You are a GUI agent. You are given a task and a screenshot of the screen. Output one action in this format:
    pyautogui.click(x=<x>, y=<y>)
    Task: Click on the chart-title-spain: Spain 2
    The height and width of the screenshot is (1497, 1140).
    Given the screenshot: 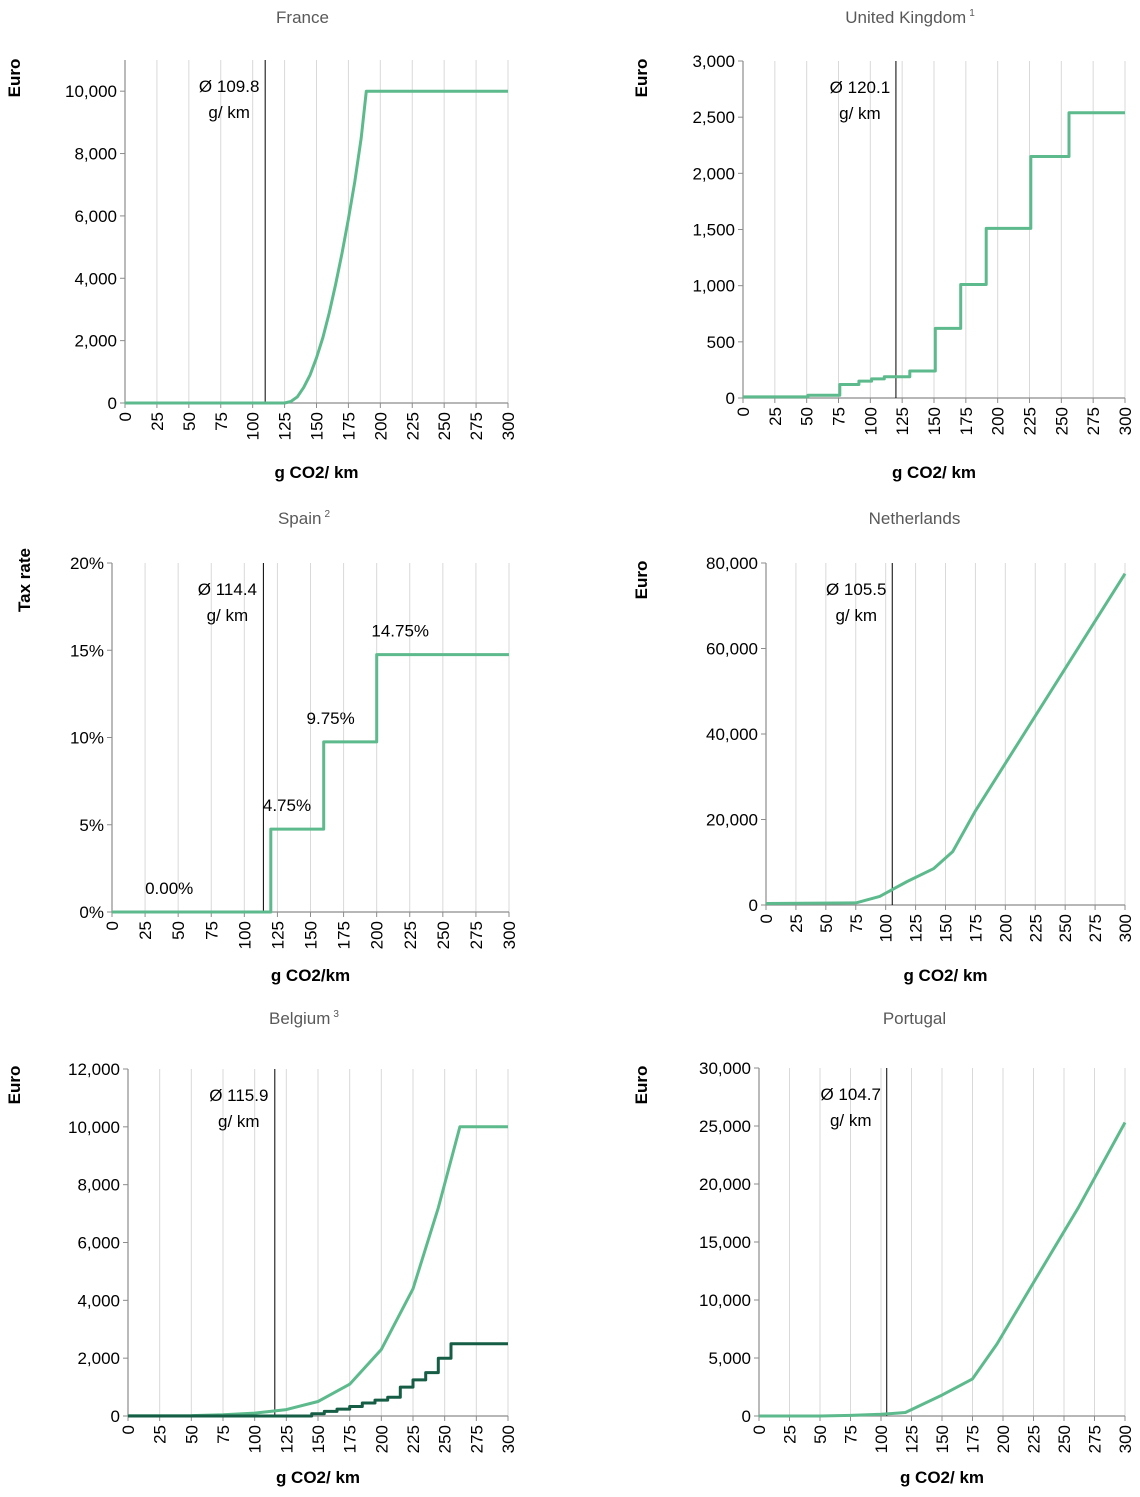 What is the action you would take?
    pyautogui.click(x=304, y=518)
    